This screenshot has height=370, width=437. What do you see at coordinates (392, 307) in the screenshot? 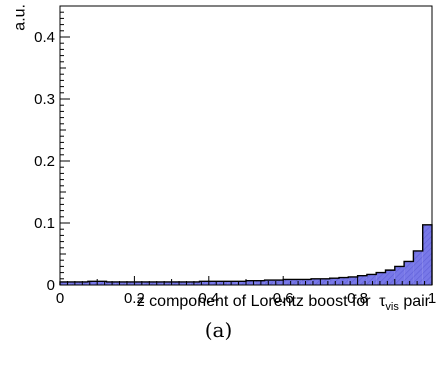
I see `x-axis-label-subscript: vis` at bounding box center [392, 307].